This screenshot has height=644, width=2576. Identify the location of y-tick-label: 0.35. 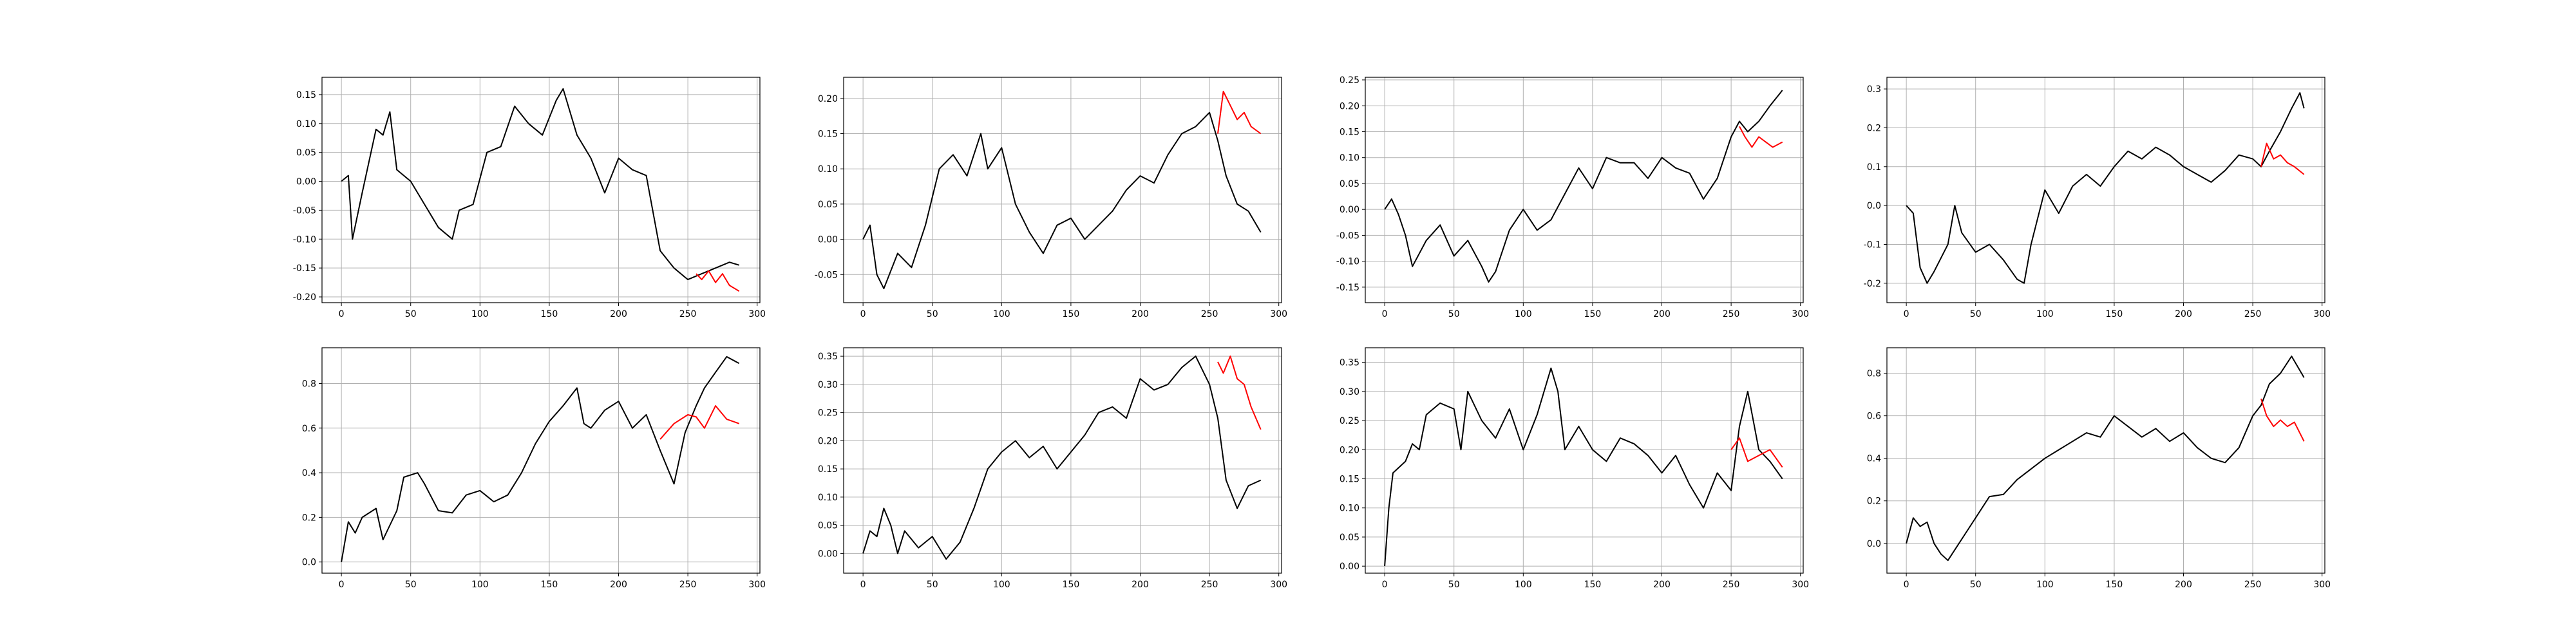
(1349, 363).